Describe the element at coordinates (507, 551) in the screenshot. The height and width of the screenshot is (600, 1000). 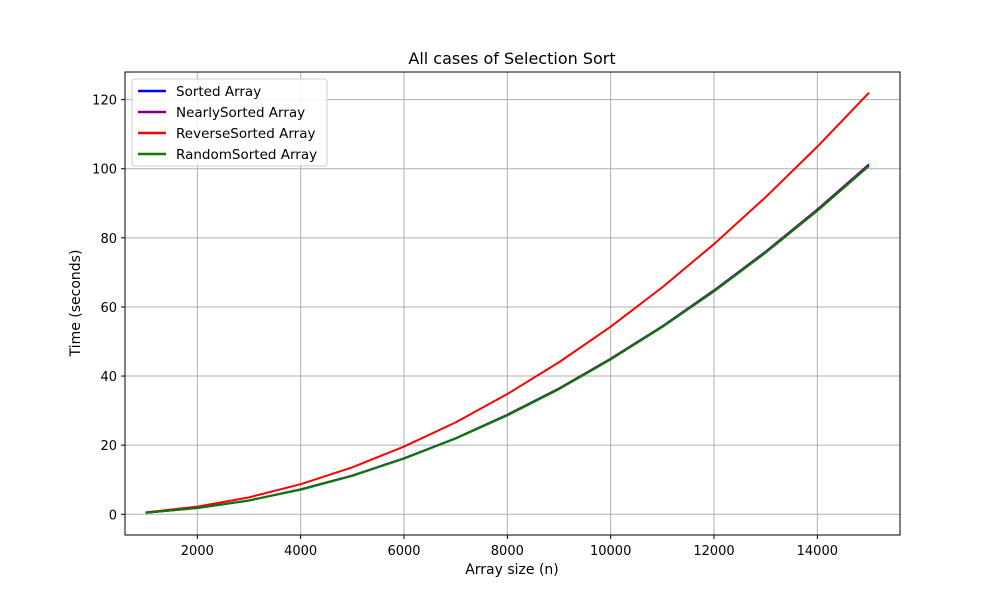
I see `x-tick-label: 8000` at that location.